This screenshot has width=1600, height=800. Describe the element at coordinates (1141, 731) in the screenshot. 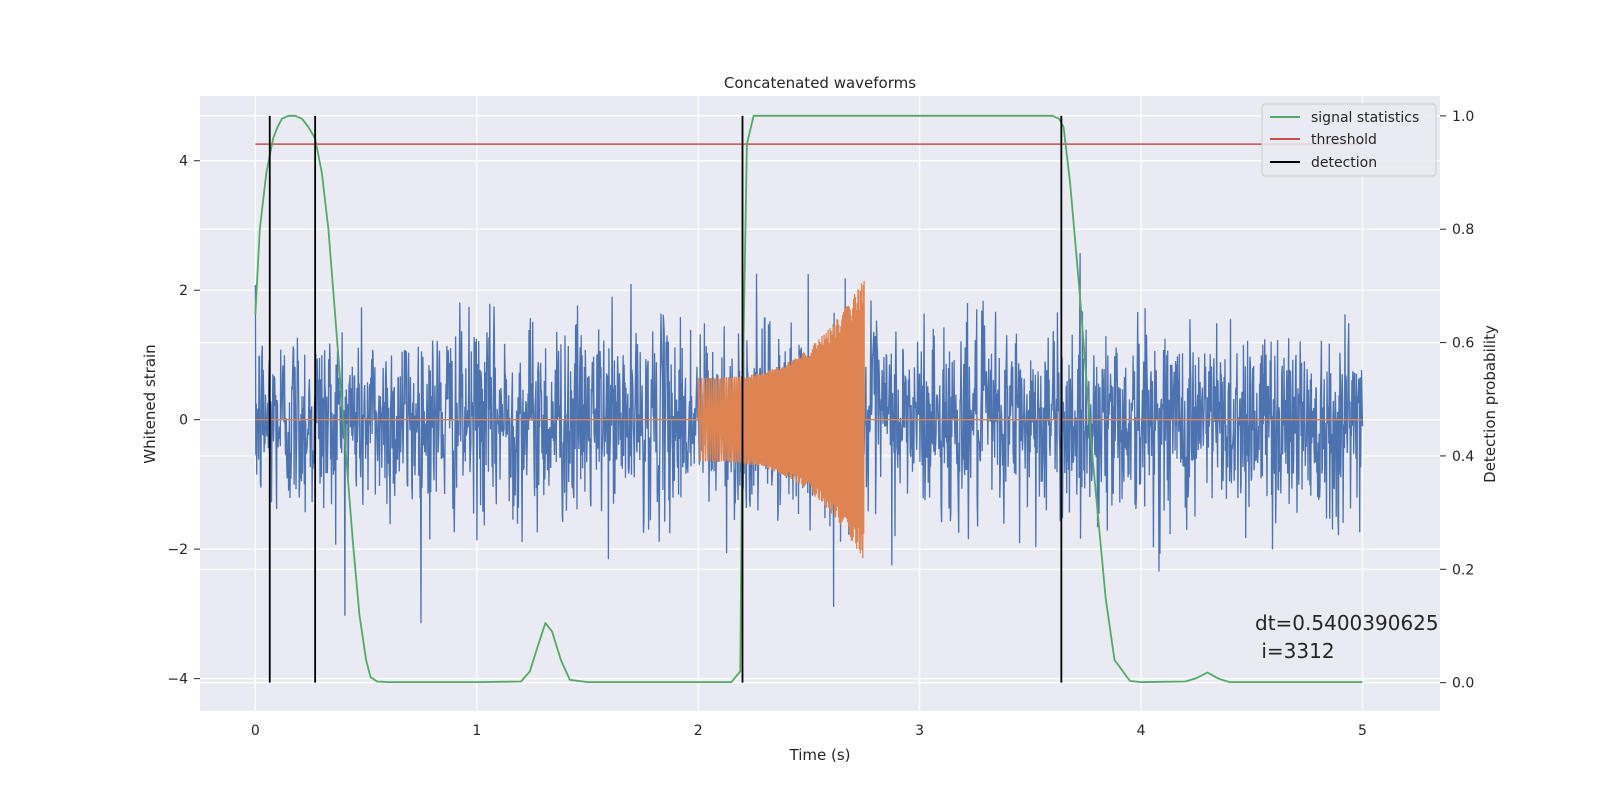

I see `x-tick-label: 4` at that location.